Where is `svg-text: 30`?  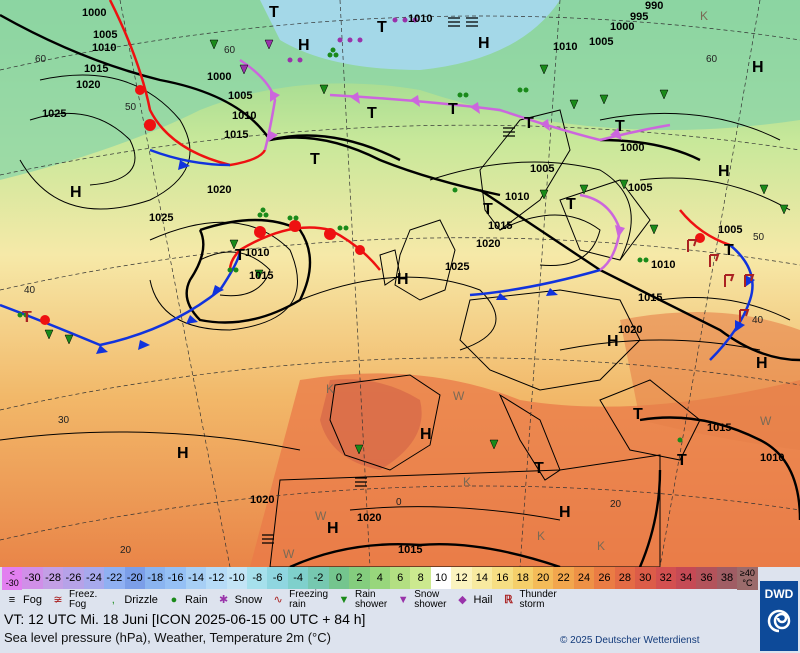
svg-text: 30 is located at coordinates (64, 420).